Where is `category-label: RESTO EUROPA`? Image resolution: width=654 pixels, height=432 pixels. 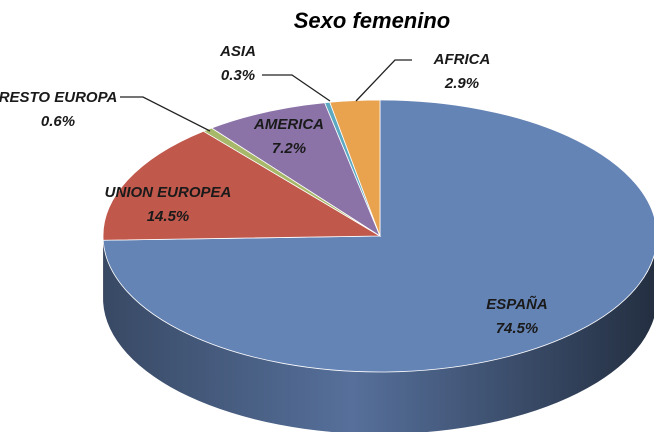 category-label: RESTO EUROPA is located at coordinates (58, 97).